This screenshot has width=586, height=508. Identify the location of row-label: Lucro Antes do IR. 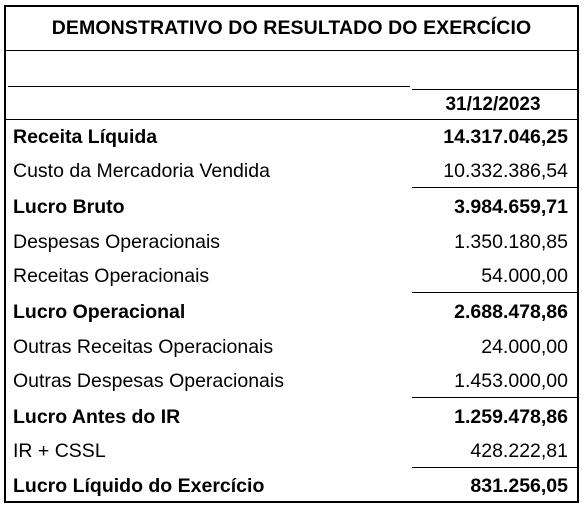
(97, 417).